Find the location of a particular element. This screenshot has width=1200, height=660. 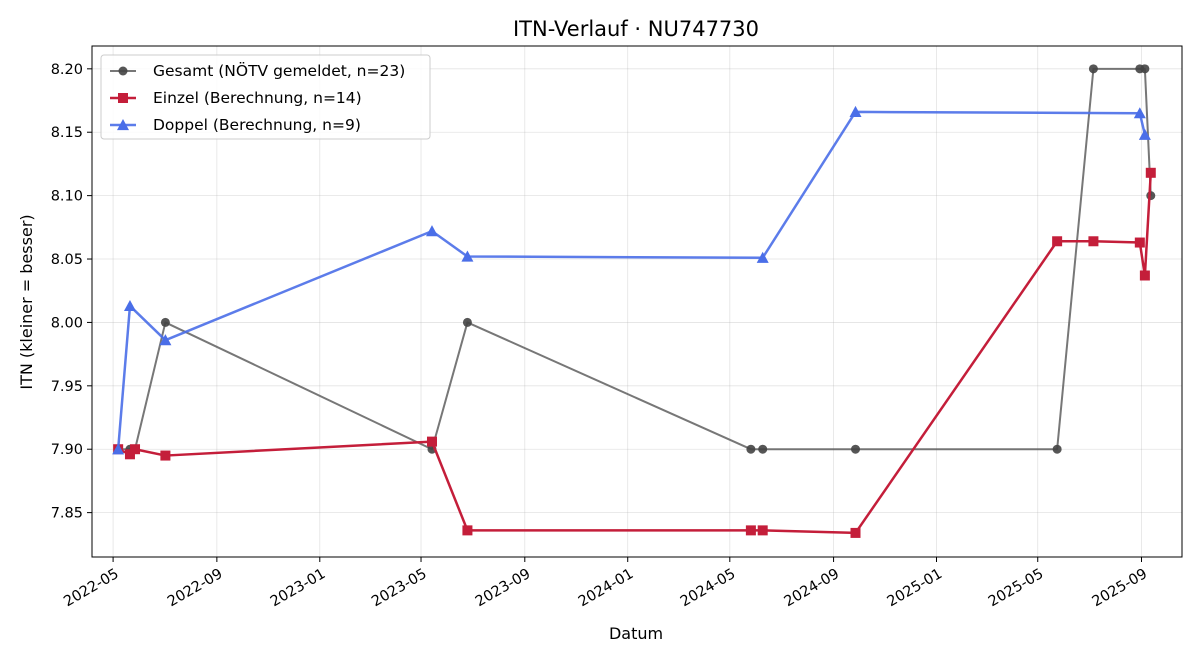

legend-entry: Gesamt (NÖTV gemeldet, n=23) is located at coordinates (257, 70).